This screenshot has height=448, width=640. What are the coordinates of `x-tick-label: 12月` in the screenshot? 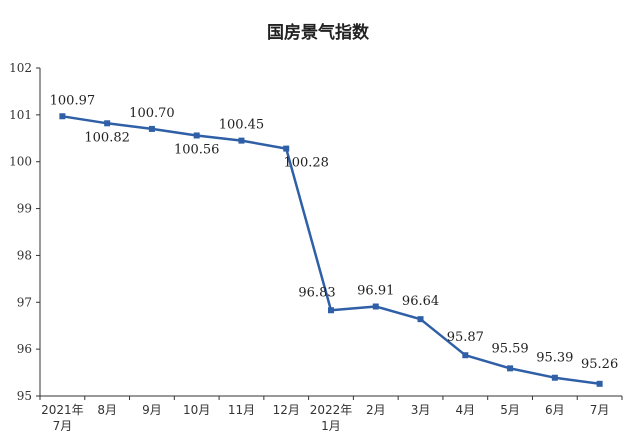 It's located at (286, 410).